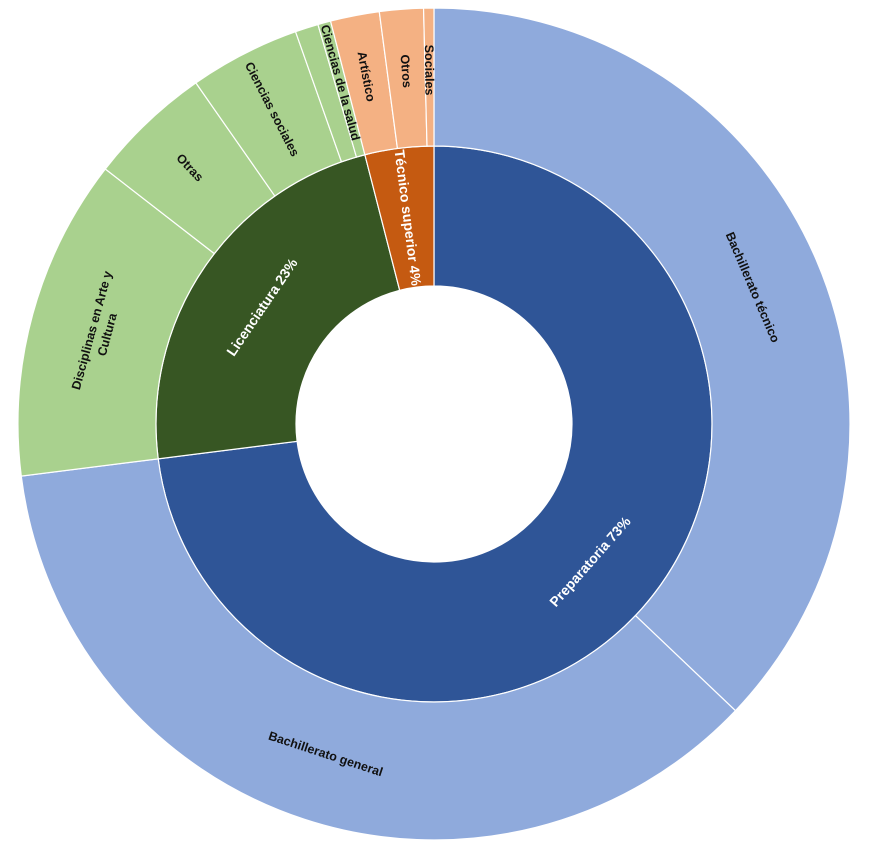  Describe the element at coordinates (429, 70) in the screenshot. I see `outer-label-sociales: Sociales` at that location.